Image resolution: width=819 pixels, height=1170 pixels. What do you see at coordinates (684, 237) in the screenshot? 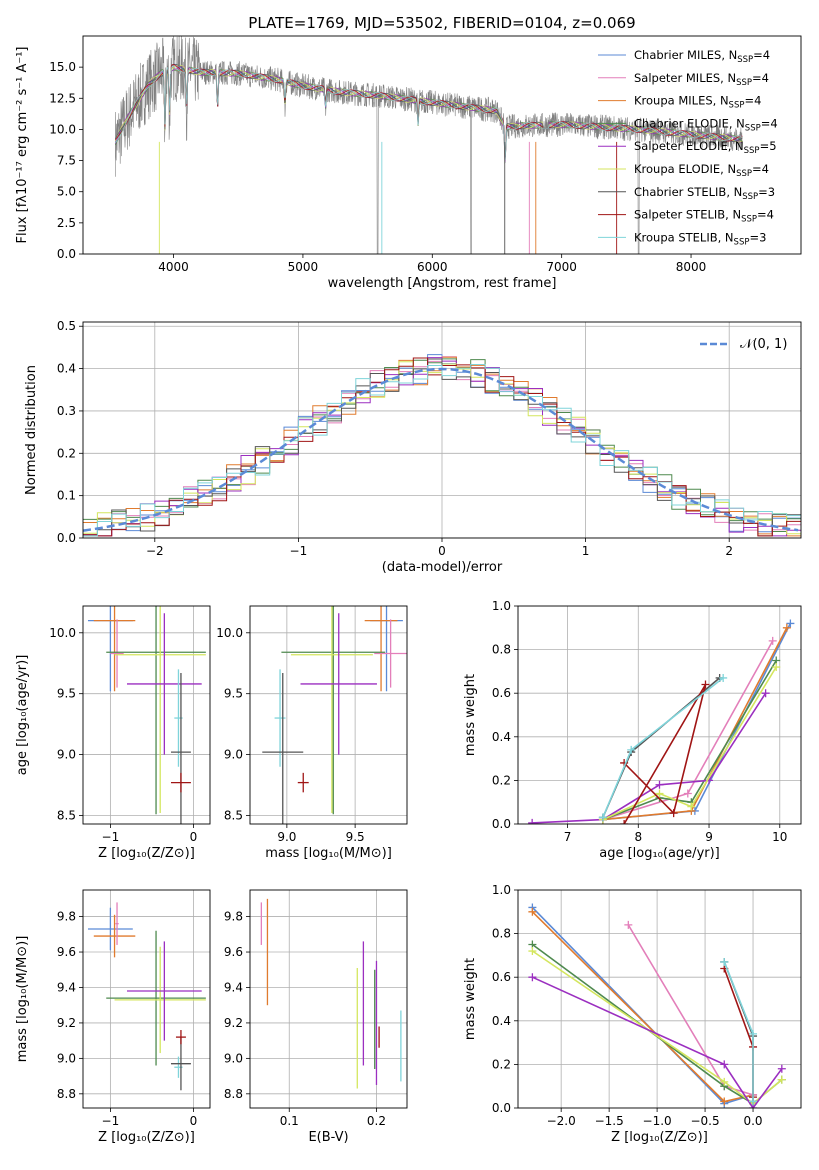
I see `legend-label: Kroupa STELIB, N` at bounding box center [684, 237].